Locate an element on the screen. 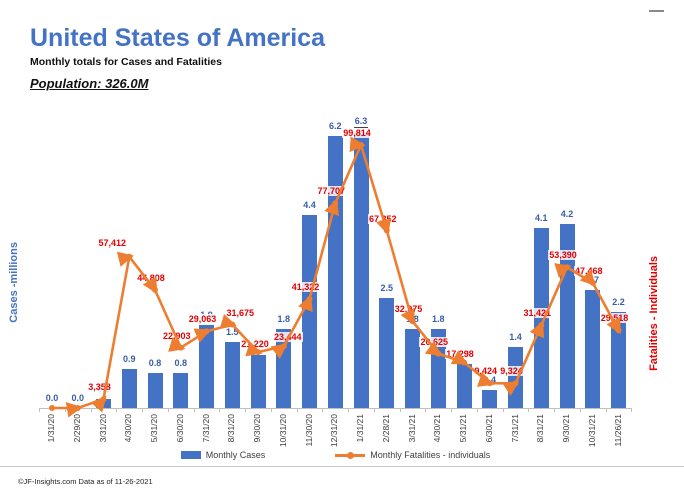 Image resolution: width=684 pixels, height=496 pixels. x-axis-label: 7/31/20 is located at coordinates (205, 428).